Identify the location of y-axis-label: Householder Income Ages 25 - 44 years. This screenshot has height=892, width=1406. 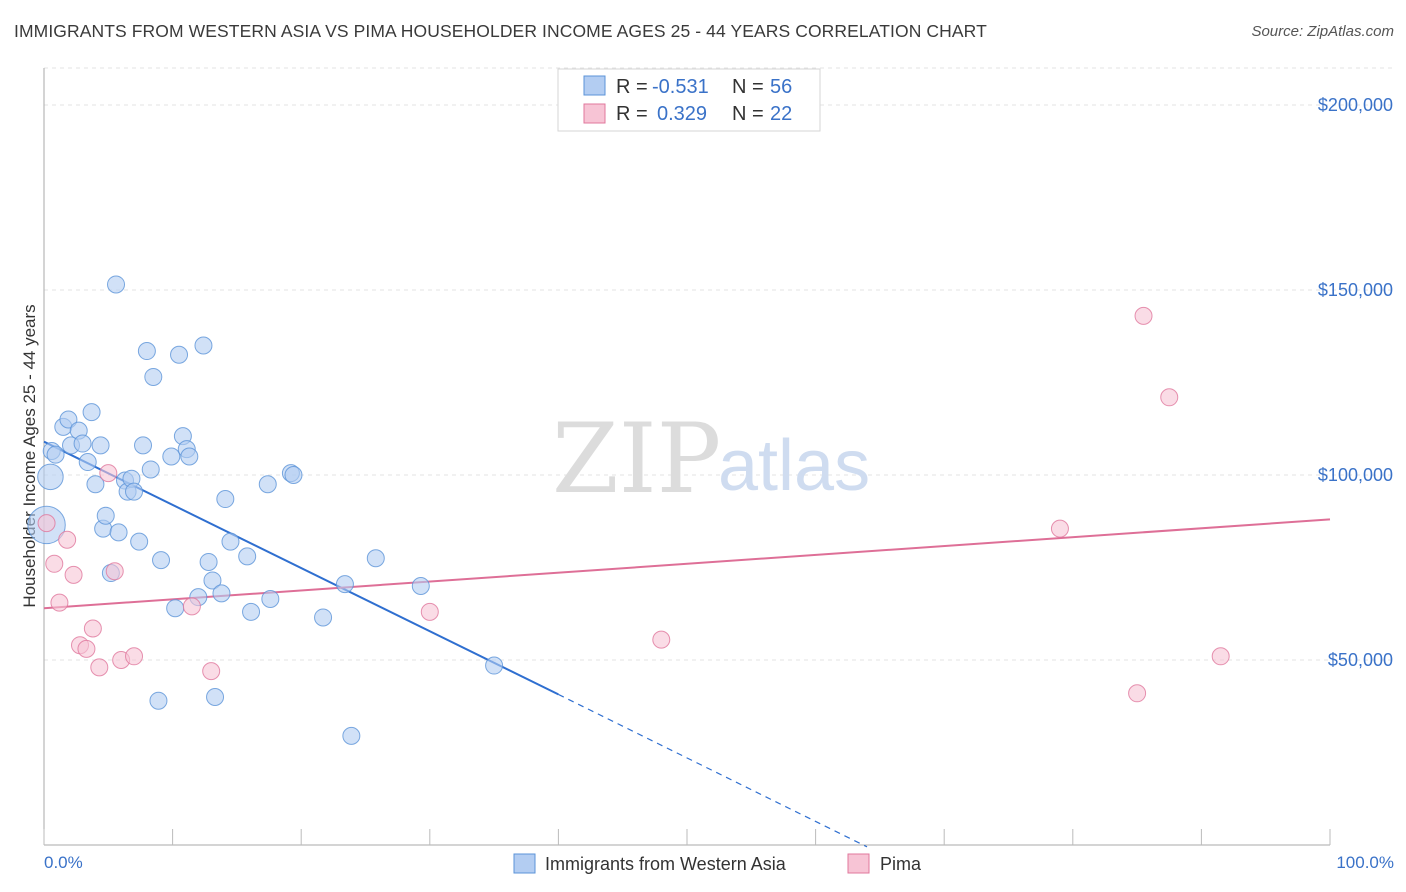
(29, 455).